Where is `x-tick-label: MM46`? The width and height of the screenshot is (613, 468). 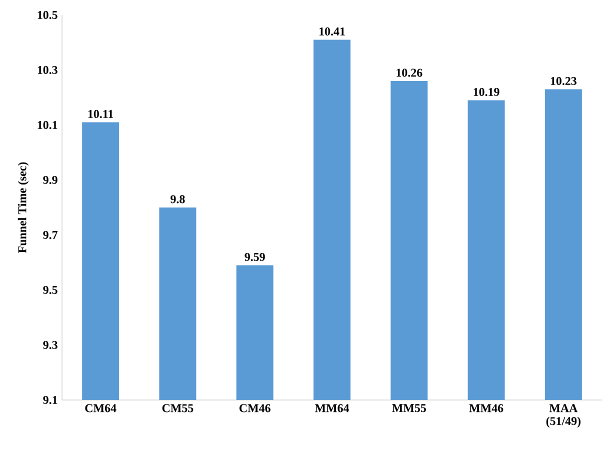
x-tick-label: MM46 is located at coordinates (486, 408).